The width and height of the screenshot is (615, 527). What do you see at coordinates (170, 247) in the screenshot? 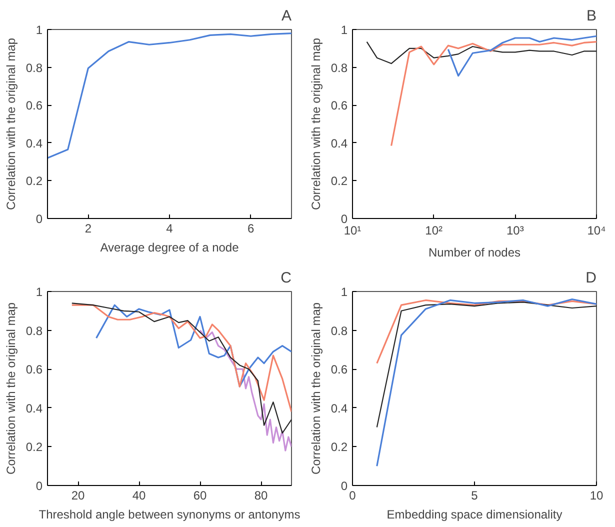
I see `x-axis-title: Average degree of a node` at bounding box center [170, 247].